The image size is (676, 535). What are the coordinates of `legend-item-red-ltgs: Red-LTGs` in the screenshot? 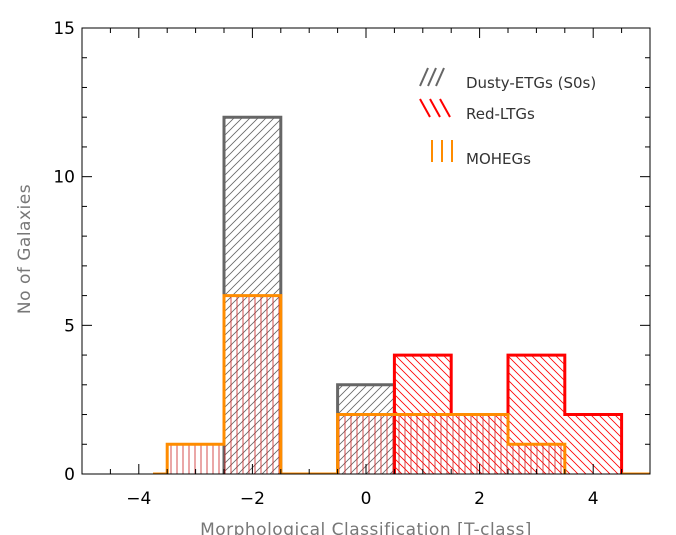 It's located at (477, 110).